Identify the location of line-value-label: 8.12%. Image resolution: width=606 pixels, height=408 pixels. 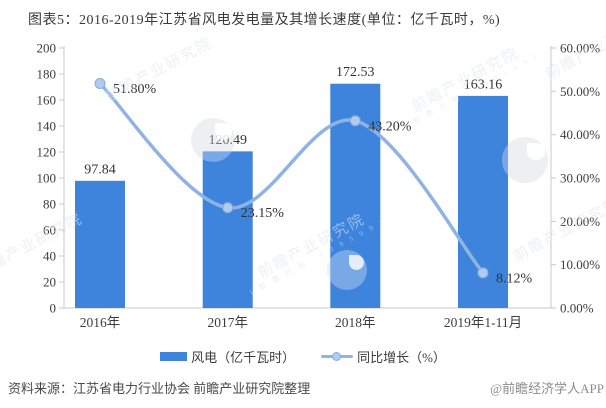
(514, 278).